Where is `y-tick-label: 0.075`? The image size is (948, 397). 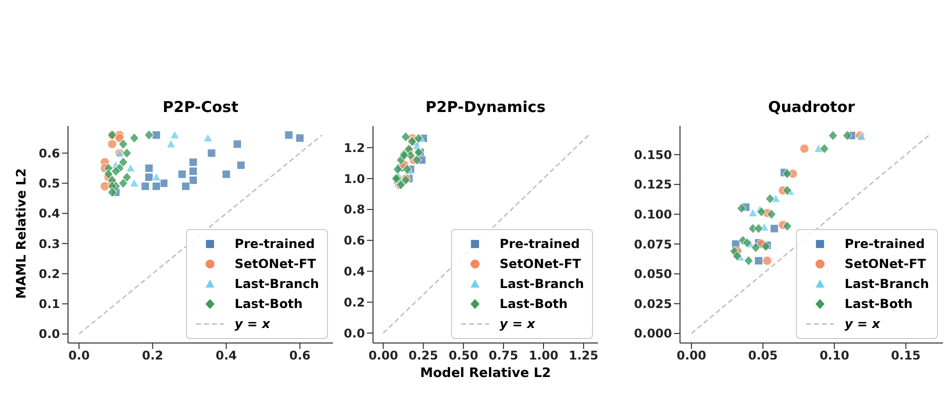
y-tick-label: 0.075 is located at coordinates (653, 244).